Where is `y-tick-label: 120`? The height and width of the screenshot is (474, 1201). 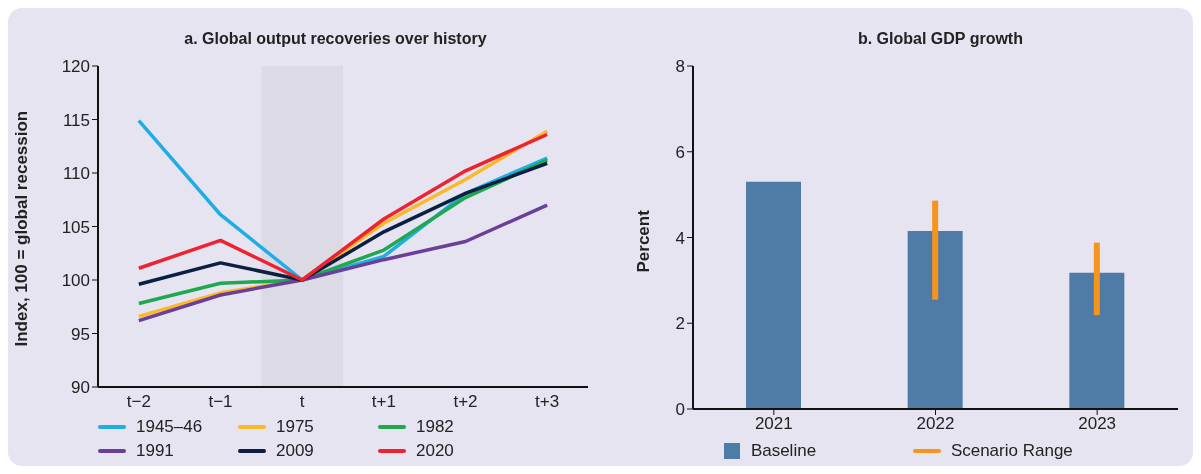
y-tick-label: 120 is located at coordinates (75, 67).